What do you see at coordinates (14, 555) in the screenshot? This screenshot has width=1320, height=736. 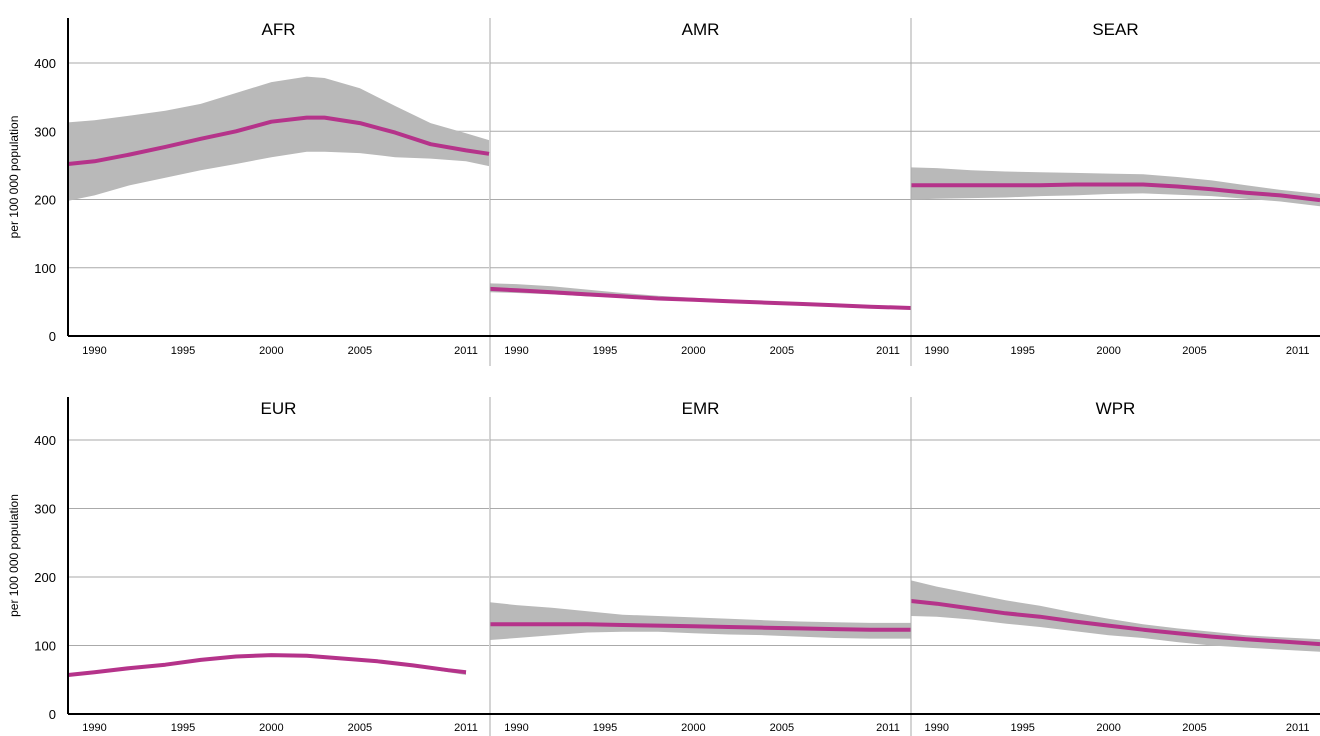 I see `y-axis-label-row-2: per 100 000 population` at bounding box center [14, 555].